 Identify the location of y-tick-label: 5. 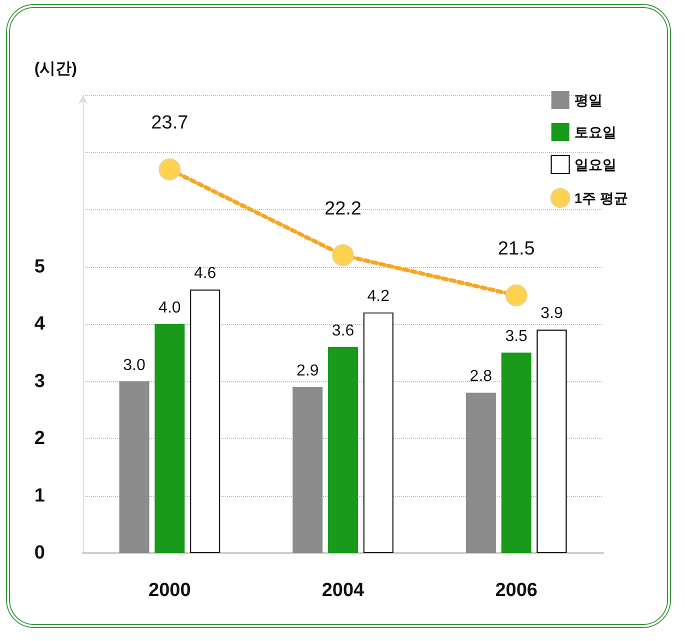
(40, 267).